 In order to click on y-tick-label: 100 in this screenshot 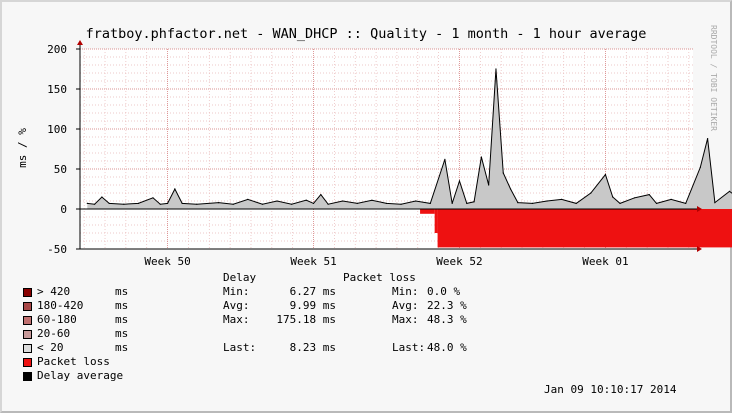, I will do `click(57, 129)`.